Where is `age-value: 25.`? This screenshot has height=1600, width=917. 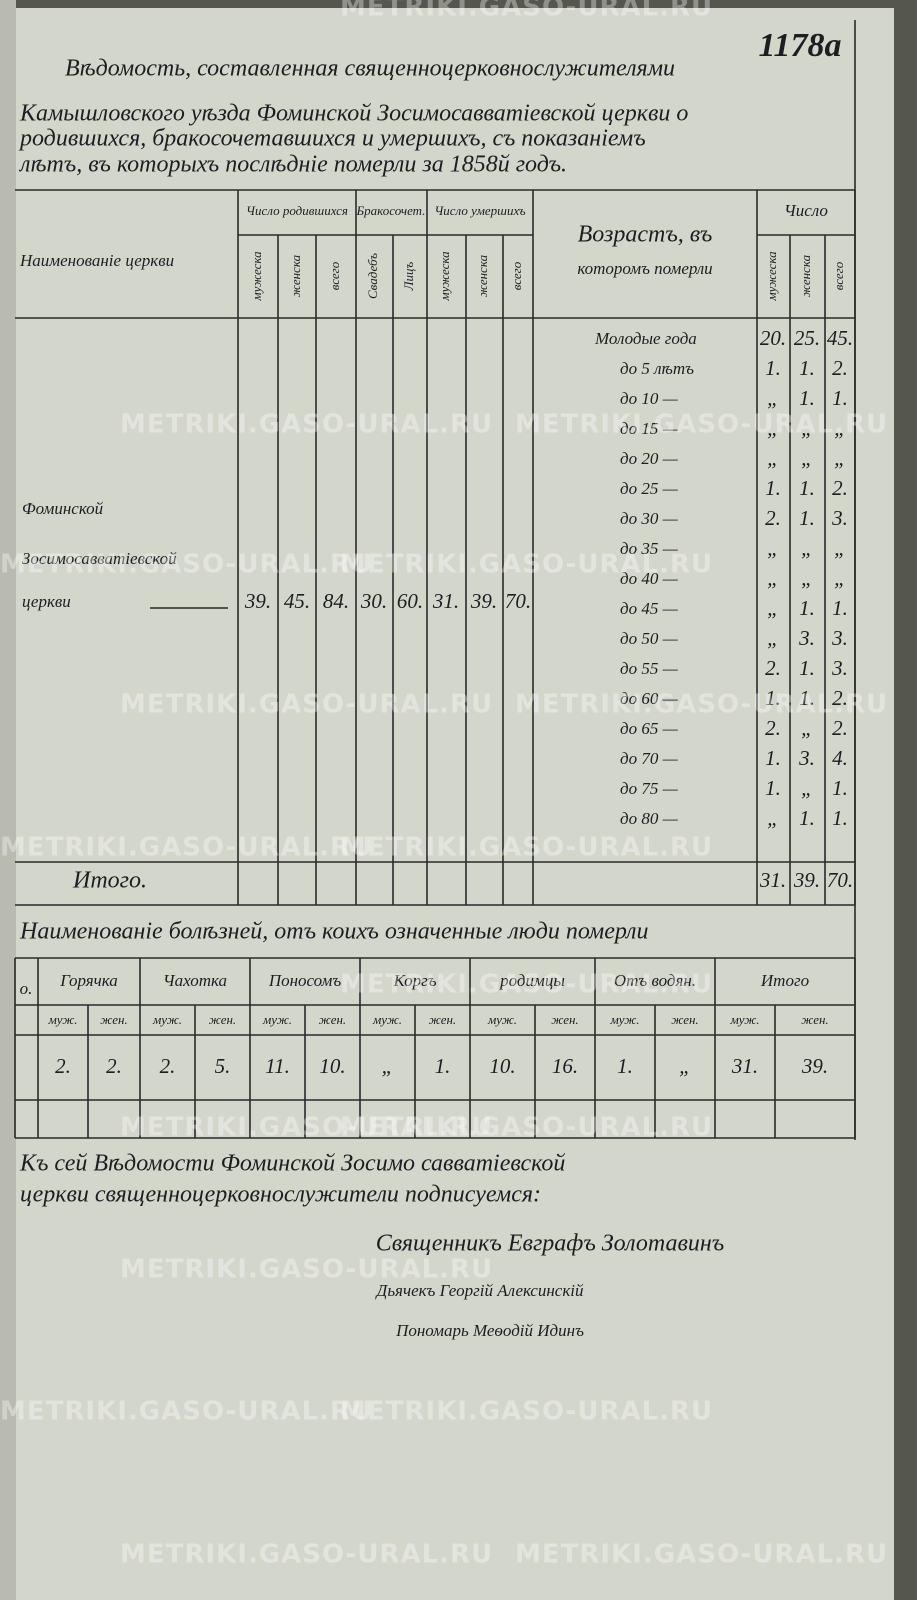 age-value: 25. is located at coordinates (807, 338).